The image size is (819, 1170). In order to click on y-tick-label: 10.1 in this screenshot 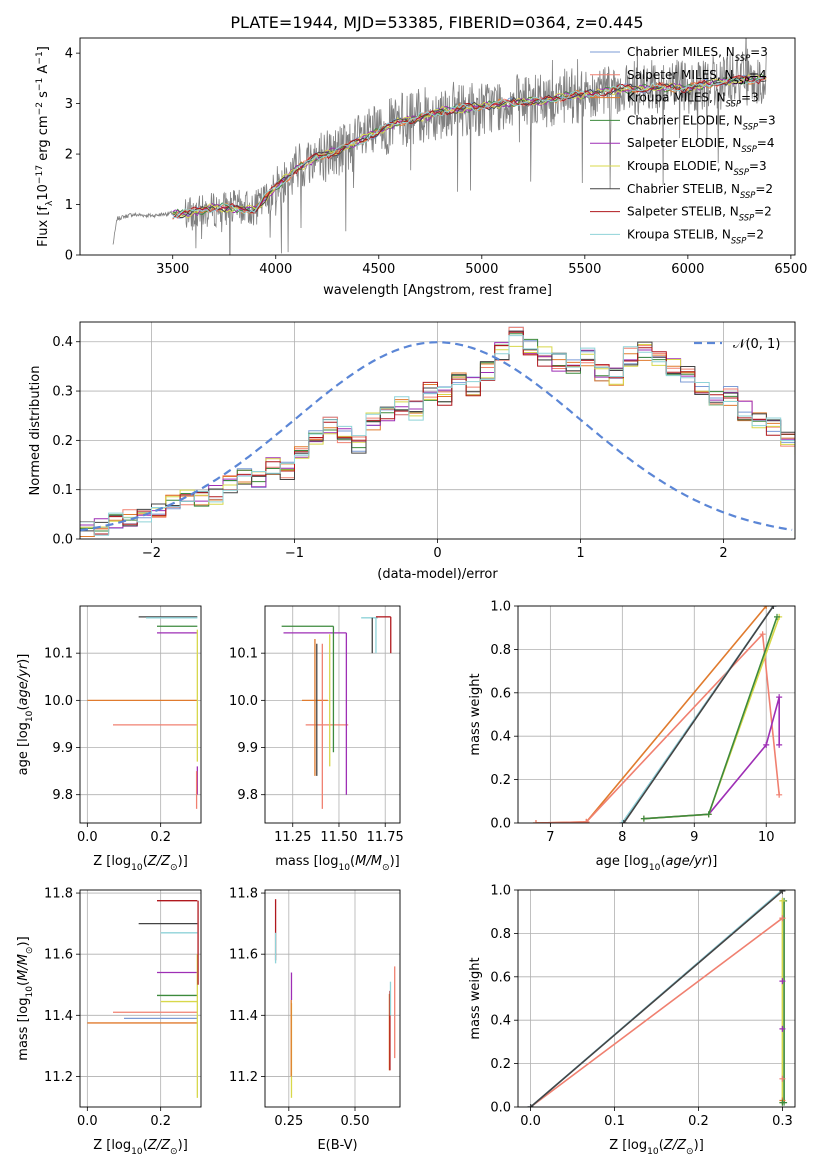, I will do `click(243, 654)`.